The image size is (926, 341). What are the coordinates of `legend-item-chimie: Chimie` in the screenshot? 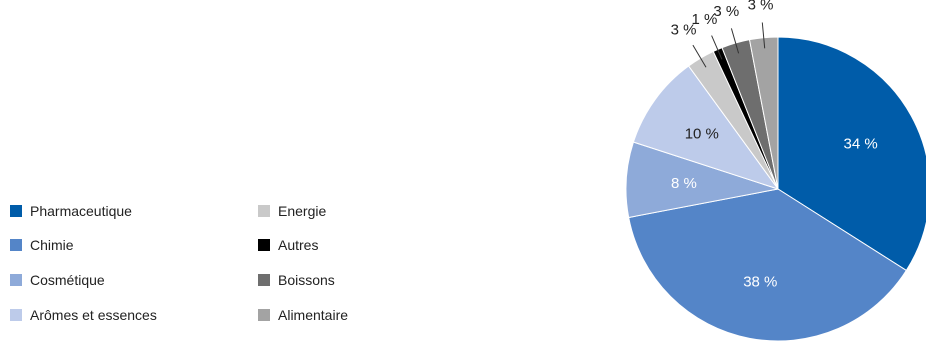 It's located at (42, 245).